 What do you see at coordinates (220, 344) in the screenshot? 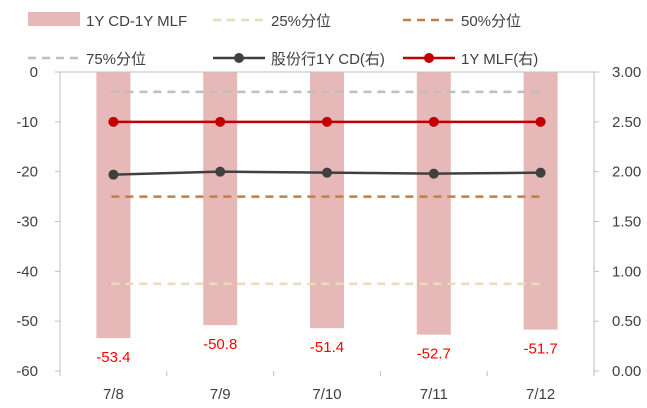
I see `data-label: -50.8` at bounding box center [220, 344].